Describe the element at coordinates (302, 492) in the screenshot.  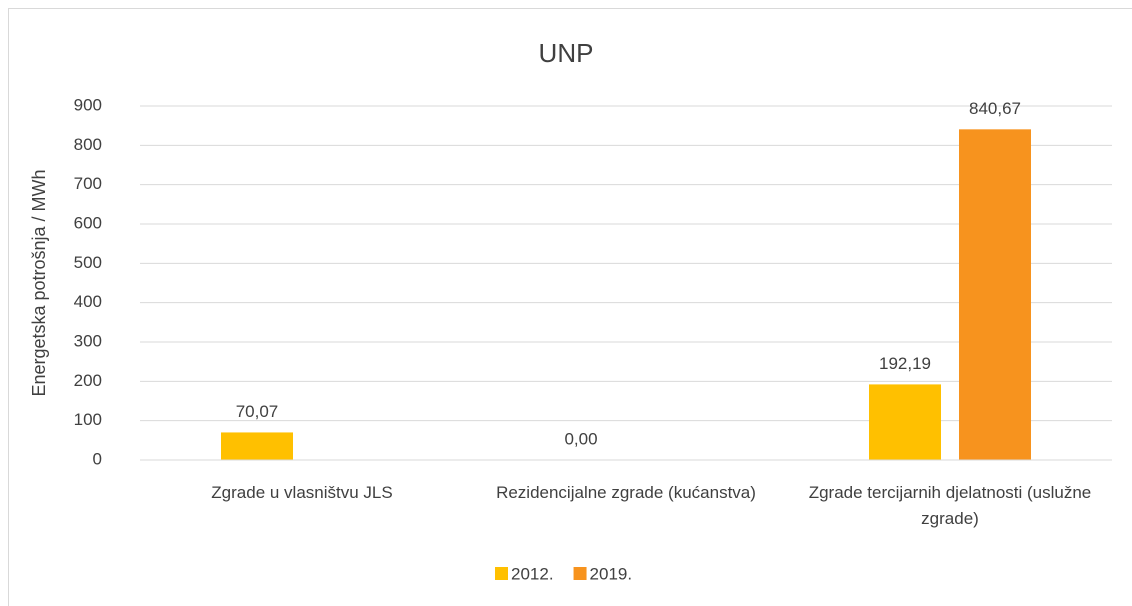
I see `x-tick-label: Zgrade u vlasništvu JLS` at that location.